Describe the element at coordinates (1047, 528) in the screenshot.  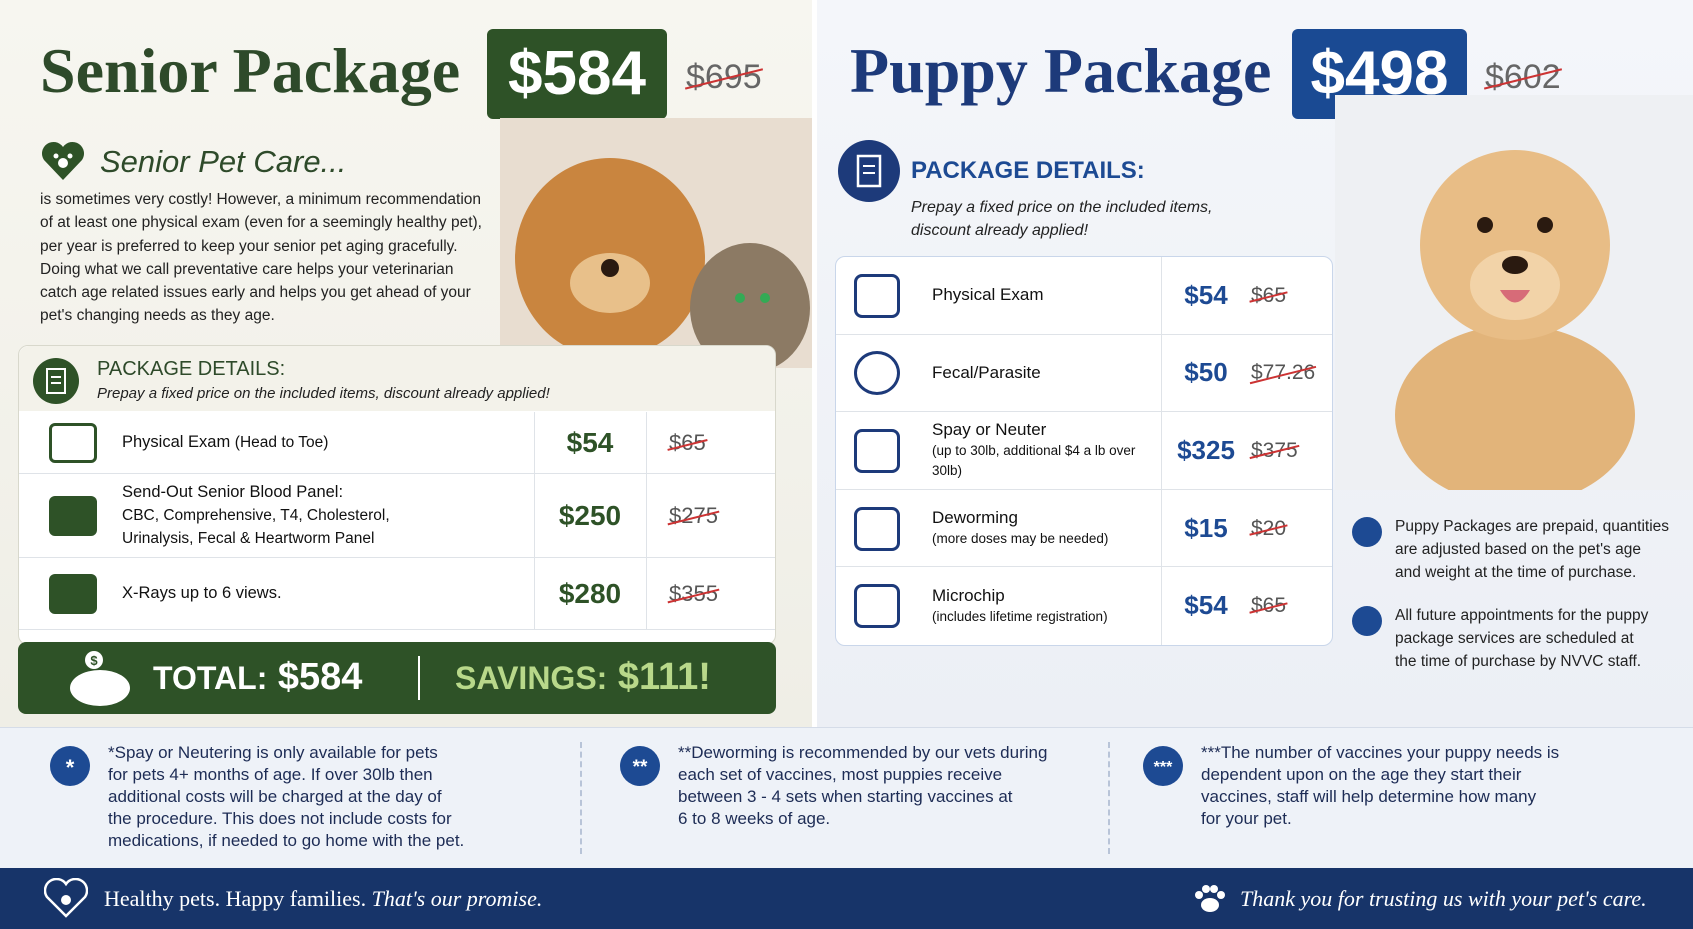
I see `row-text: Deworming (more doses may be needed)` at that location.